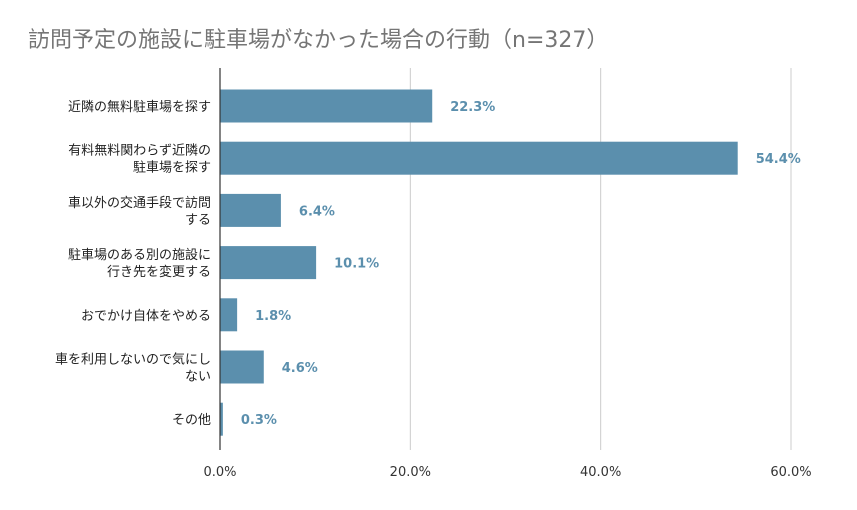  What do you see at coordinates (198, 377) in the screenshot?
I see `category-label: ない` at bounding box center [198, 377].